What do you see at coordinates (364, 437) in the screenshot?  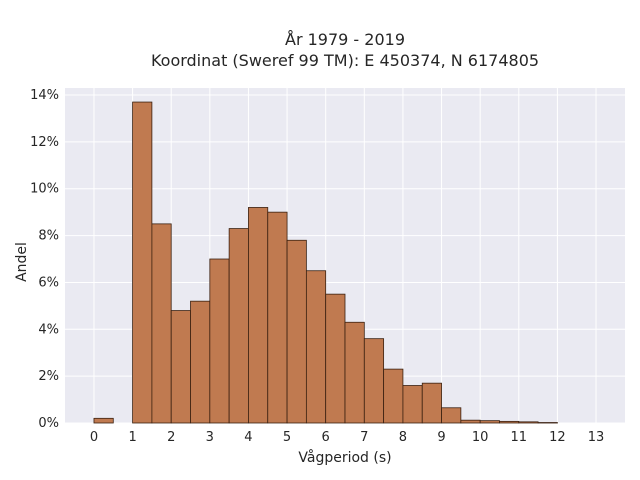 I see `x-tick-label: 7` at bounding box center [364, 437].